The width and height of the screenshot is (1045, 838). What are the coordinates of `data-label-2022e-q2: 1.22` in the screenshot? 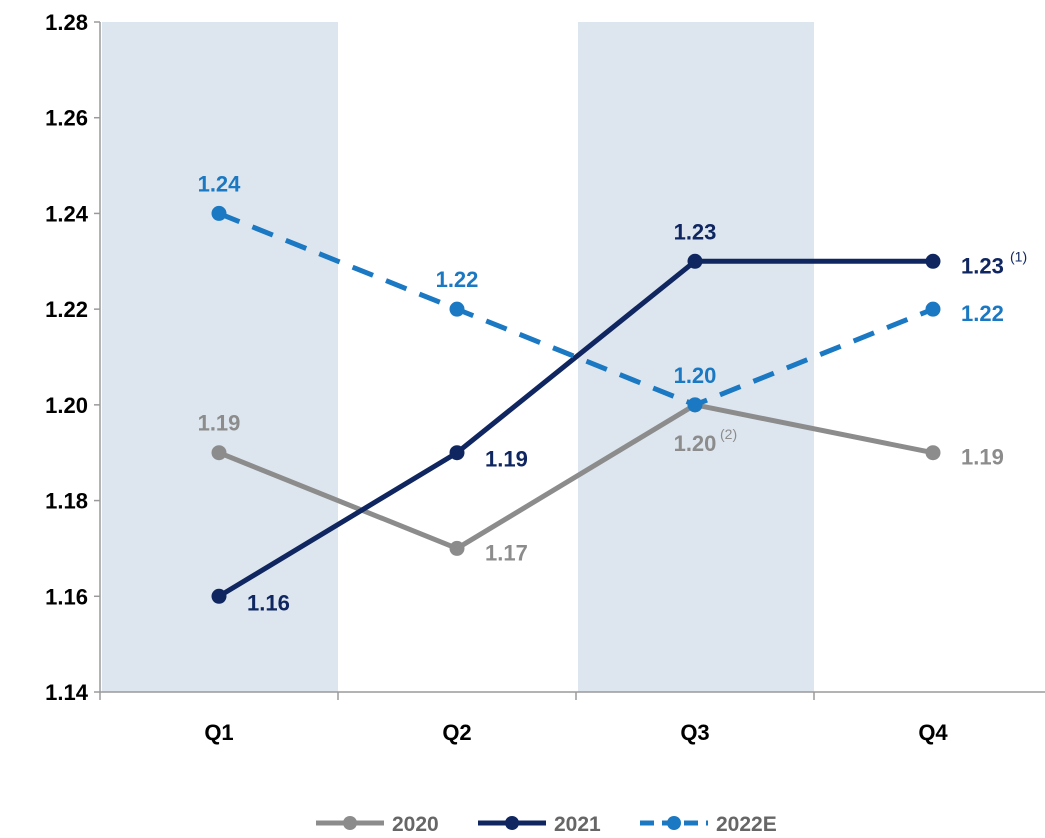 It's located at (457, 279).